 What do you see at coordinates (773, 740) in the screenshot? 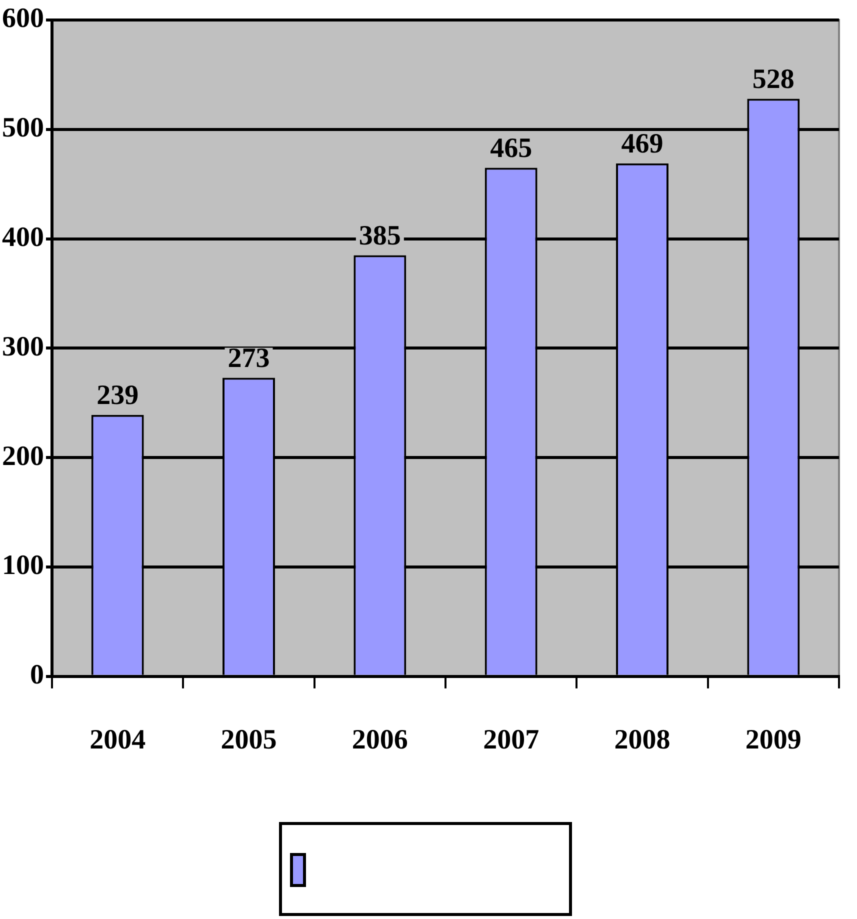
I see `x-tick-label: 2009` at bounding box center [773, 740].